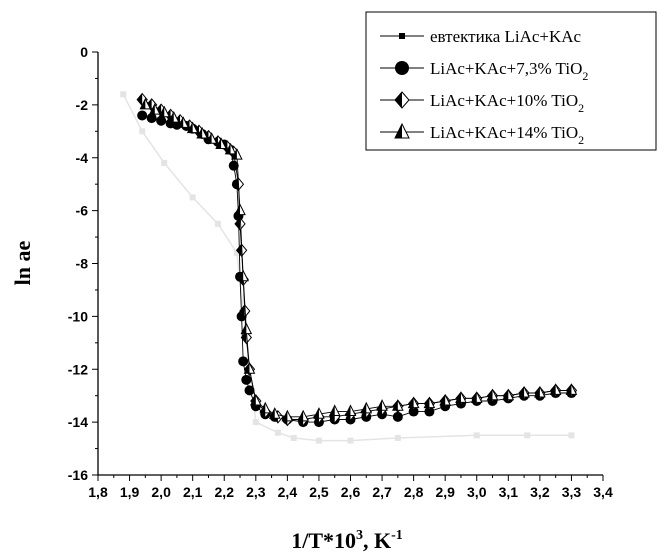 The image size is (666, 554). What do you see at coordinates (351, 492) in the screenshot?
I see `x-tick-label: 2,6` at bounding box center [351, 492].